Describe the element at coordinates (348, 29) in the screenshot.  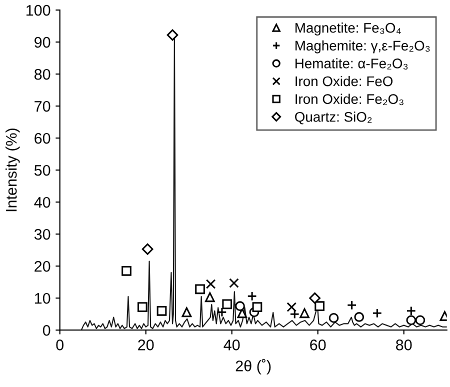
I see `legend-label: Magnetite: Fe₃O₄` at that location.